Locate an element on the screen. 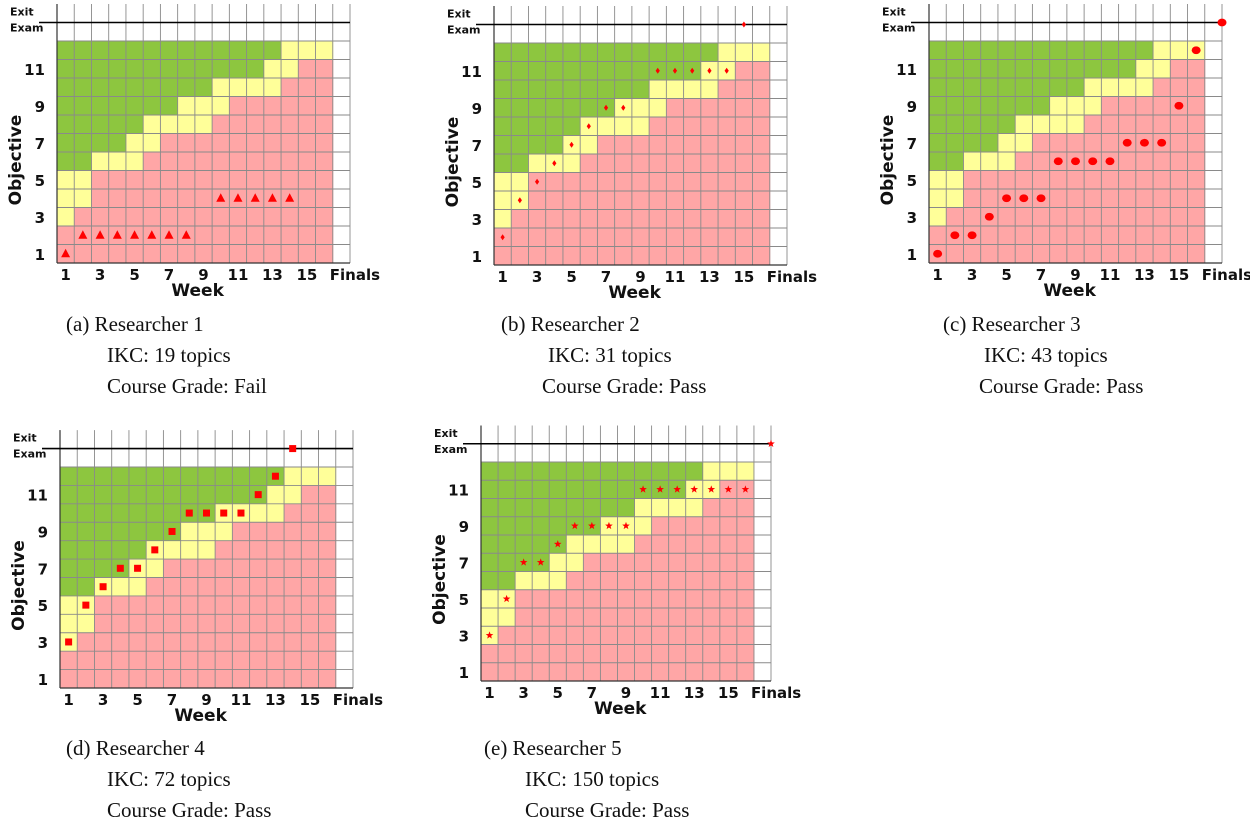 The height and width of the screenshot is (834, 1250). caption-title: (a) Researcher 1 is located at coordinates (135, 324).